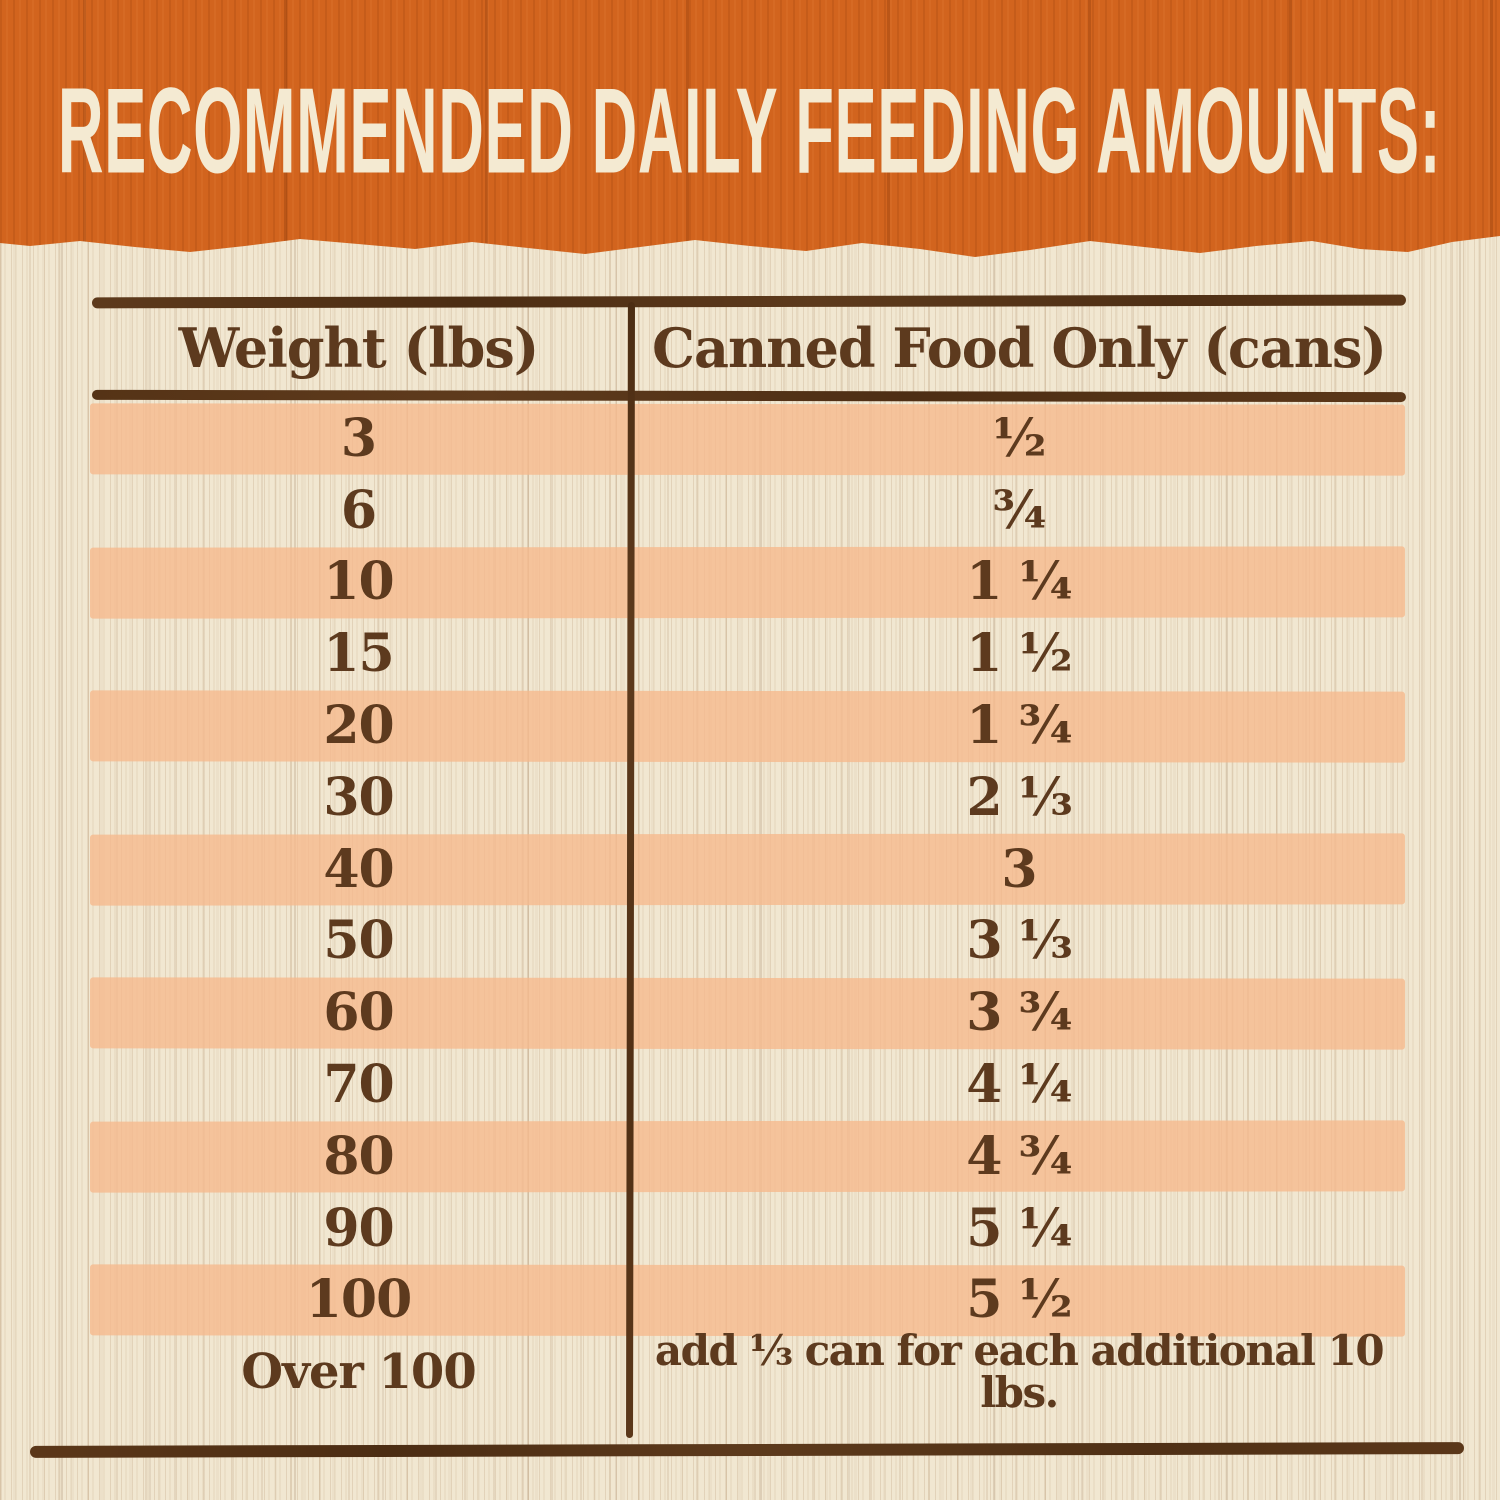  I want to click on weight-cell: 3, so click(358, 438).